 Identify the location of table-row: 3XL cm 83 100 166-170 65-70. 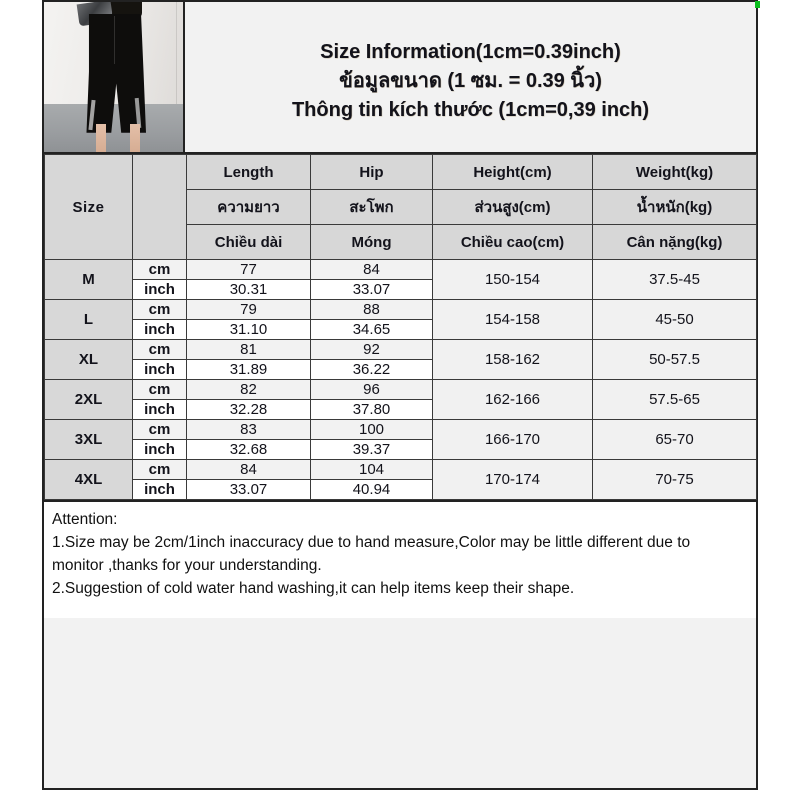
(400, 439).